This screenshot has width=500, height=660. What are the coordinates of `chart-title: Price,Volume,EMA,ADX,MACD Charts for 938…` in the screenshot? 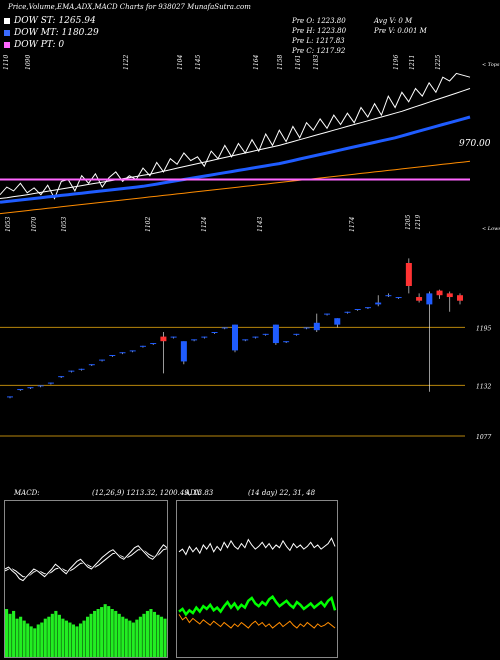 It's located at (129, 7).